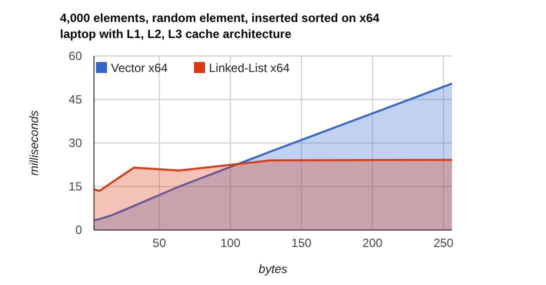 The width and height of the screenshot is (546, 285). What do you see at coordinates (220, 26) in the screenshot?
I see `chart-title: 4,000 elements, random element, inserted sorted on x64 laptop with L1, L2, L3 cache architecture` at bounding box center [220, 26].